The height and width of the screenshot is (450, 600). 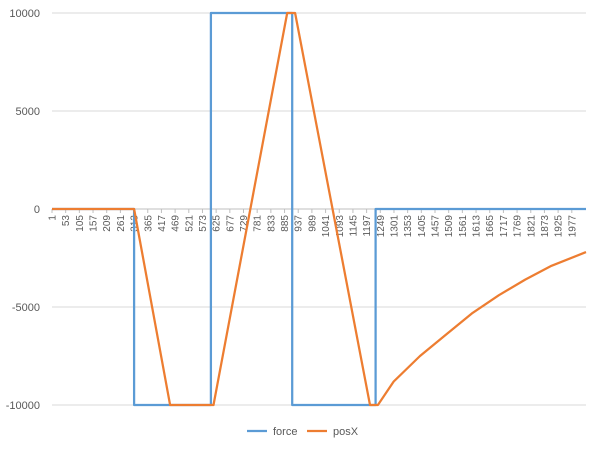 I want to click on x-tick-label: 677, so click(x=230, y=223).